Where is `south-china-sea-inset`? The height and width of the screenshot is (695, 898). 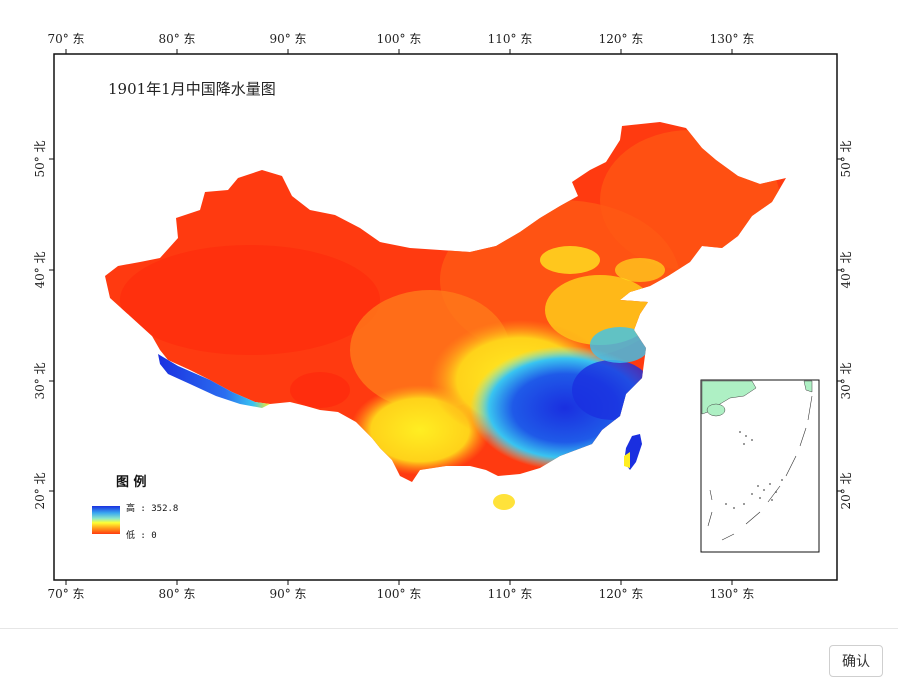
south-china-sea-inset is located at coordinates (760, 466).